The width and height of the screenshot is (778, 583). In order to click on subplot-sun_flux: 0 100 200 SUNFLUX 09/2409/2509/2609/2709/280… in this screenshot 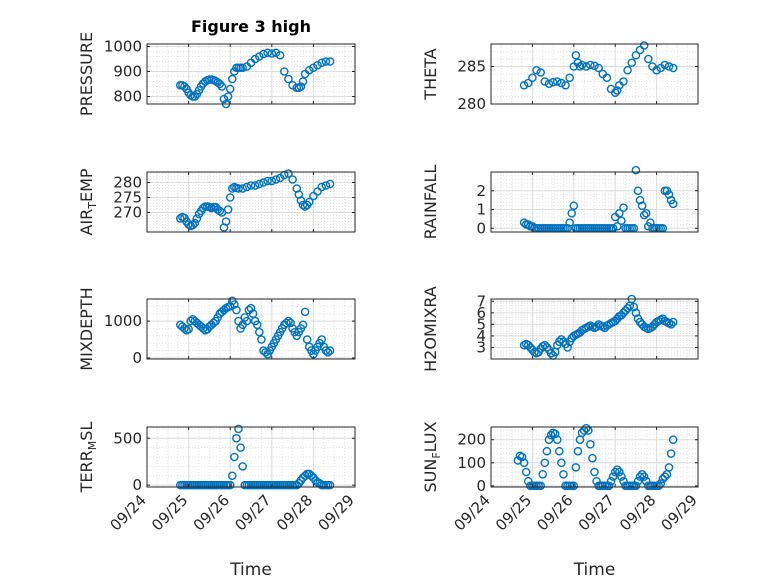, I will do `click(561, 500)`.